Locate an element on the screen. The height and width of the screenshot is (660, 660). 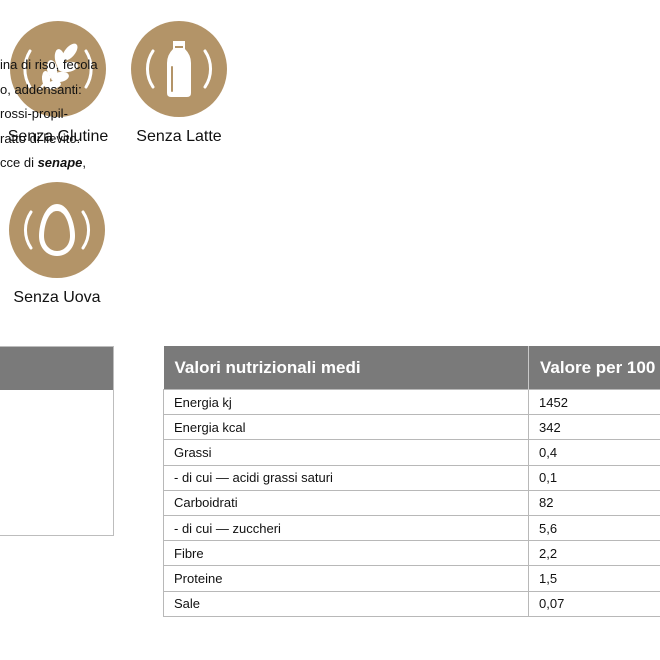
ingredients-line-text: cce di is located at coordinates (19, 162).